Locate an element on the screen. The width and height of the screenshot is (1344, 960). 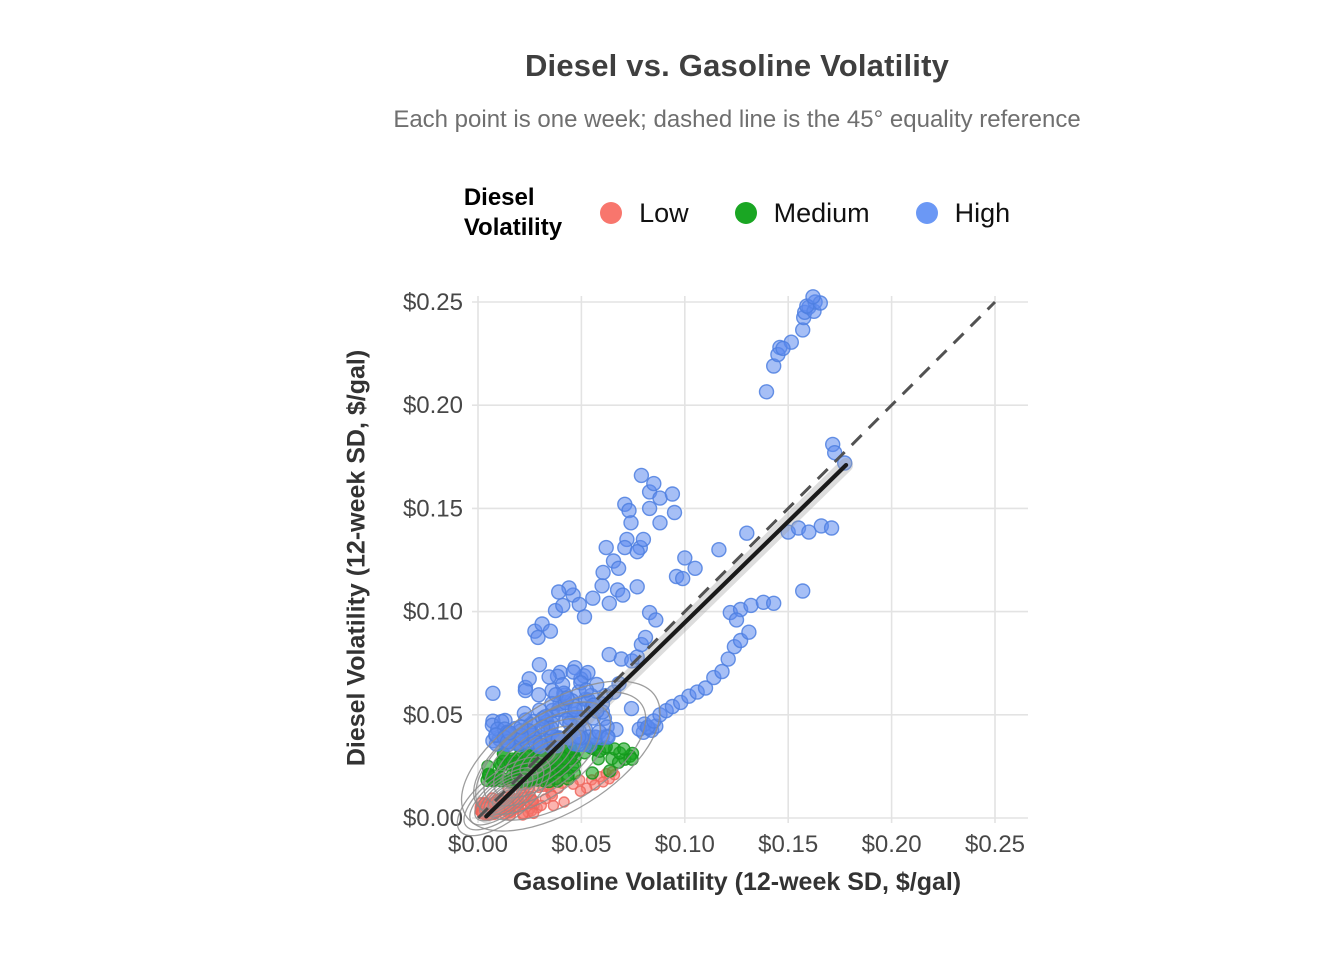
x-tick-label: $0.10 is located at coordinates (685, 844).